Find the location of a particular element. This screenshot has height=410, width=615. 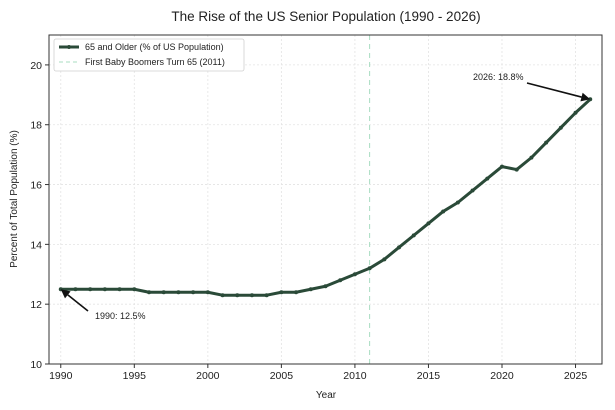

annotation-end-arrowhead is located at coordinates (585, 97).